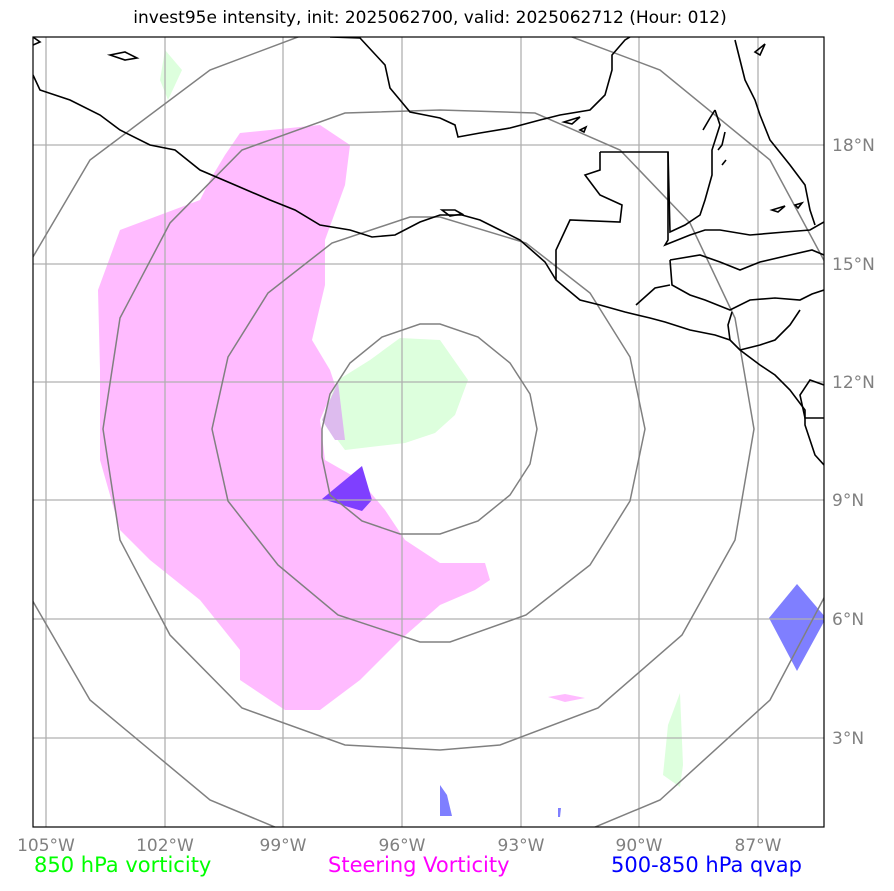  Describe the element at coordinates (566, 698) in the screenshot. I see `steering-vorticity-small` at that location.